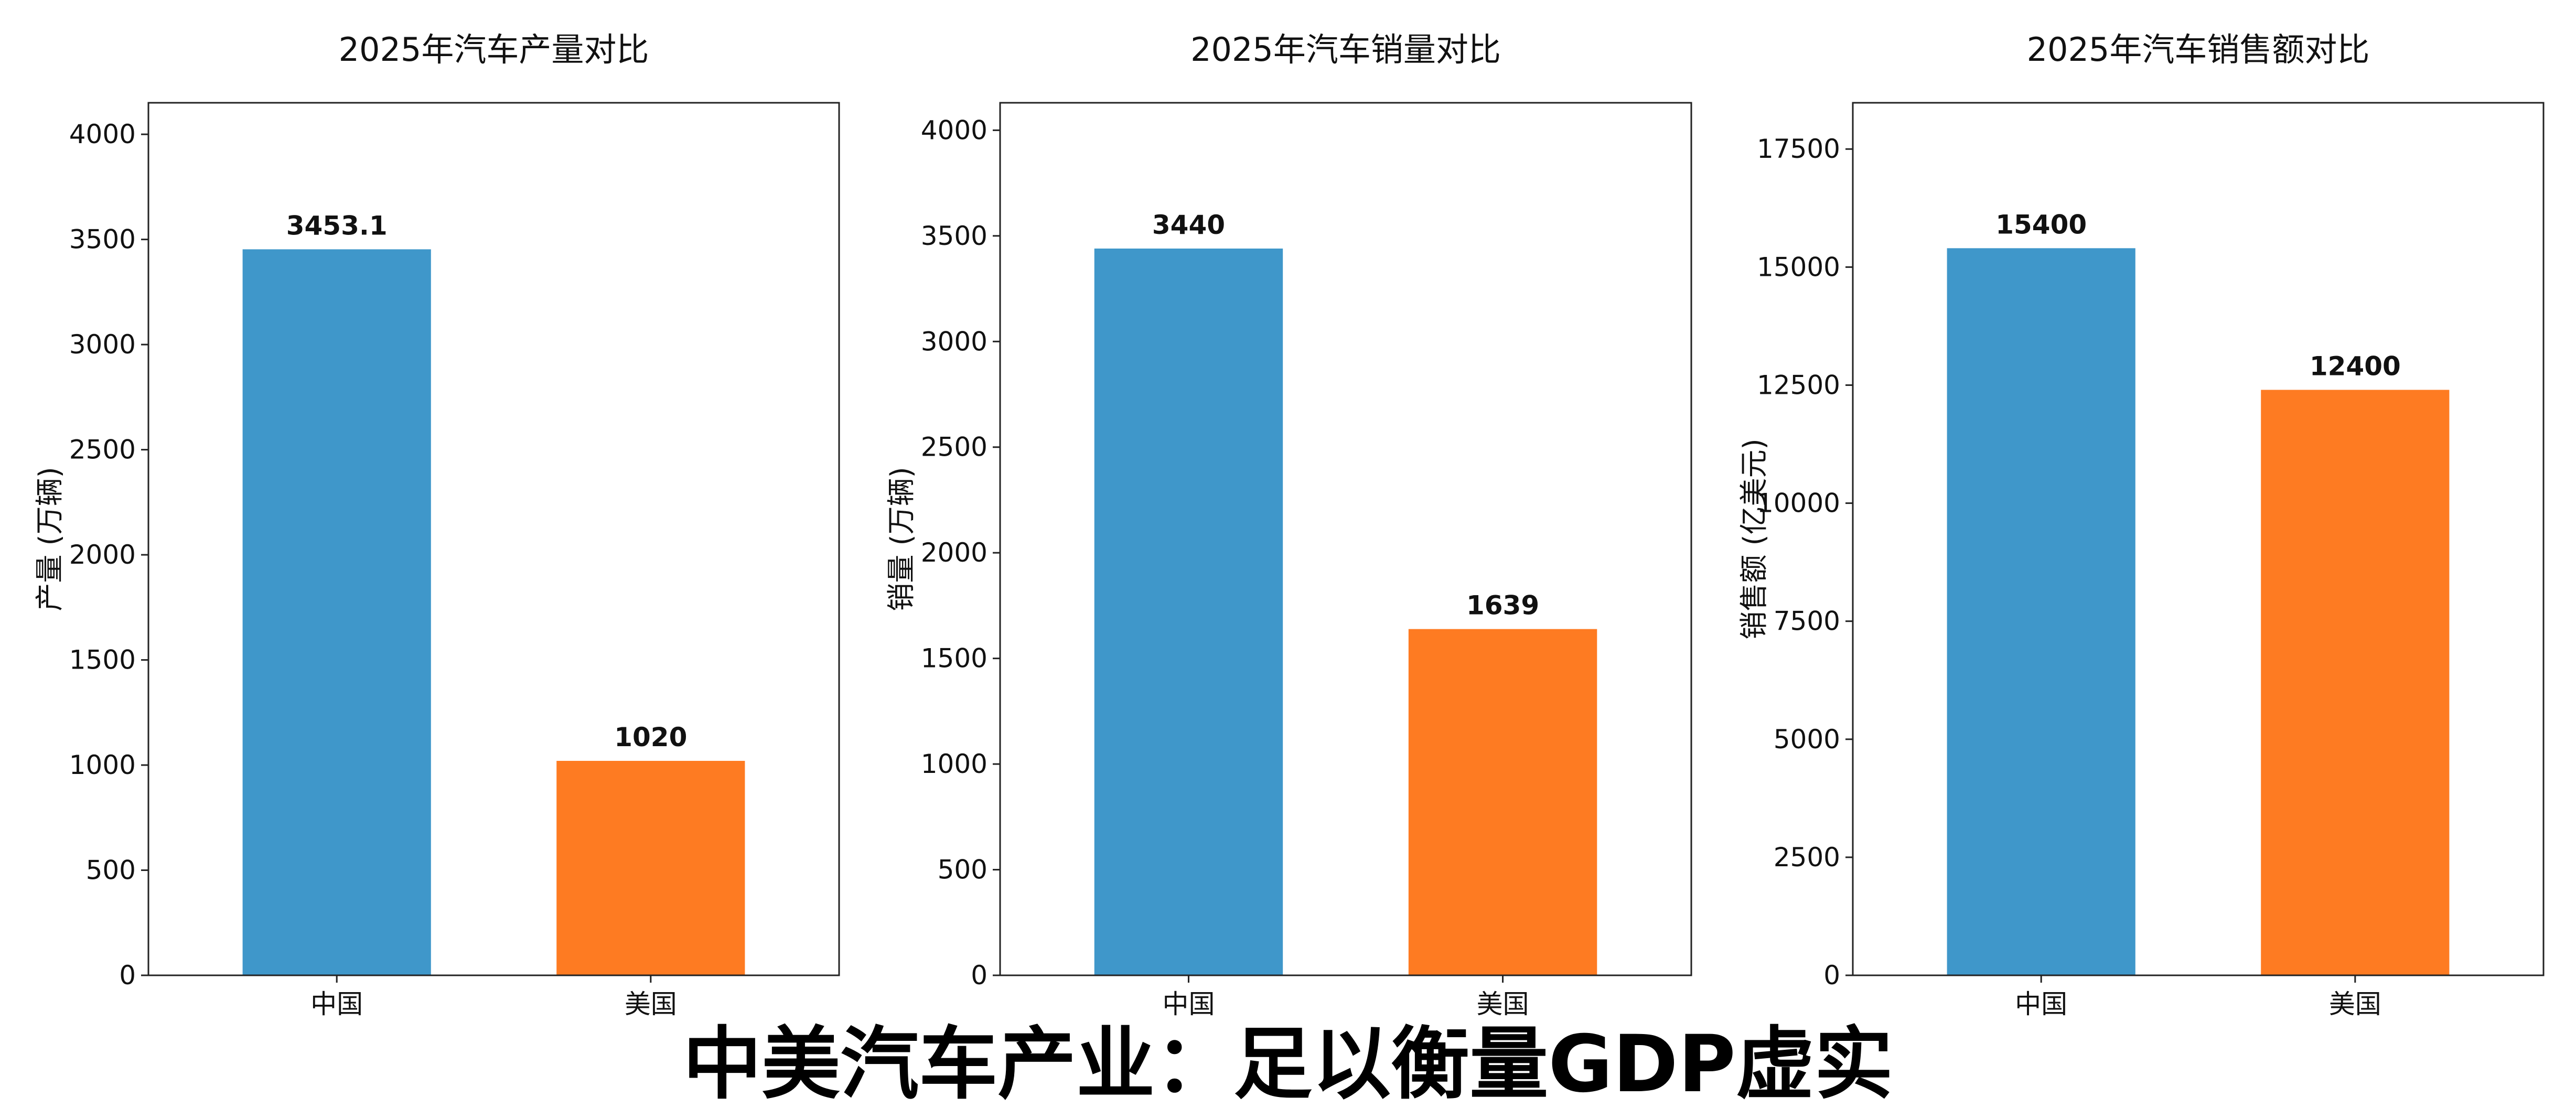 Image resolution: width=2576 pixels, height=1119 pixels. Describe the element at coordinates (2198, 49) in the screenshot. I see `chart-title: 2025年汽车销售额对比` at that location.